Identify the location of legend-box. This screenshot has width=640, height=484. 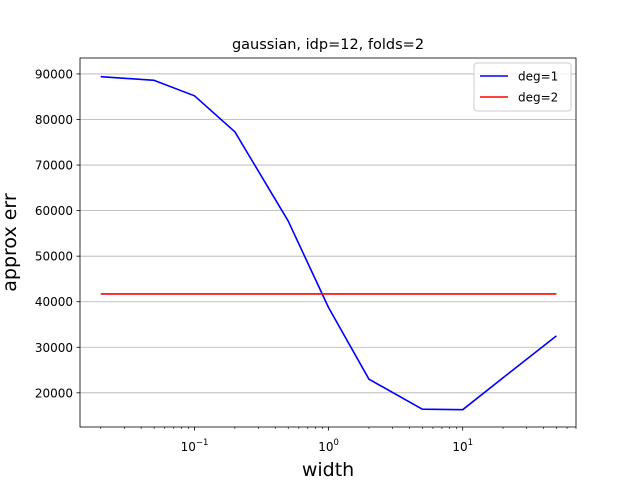
(522, 87).